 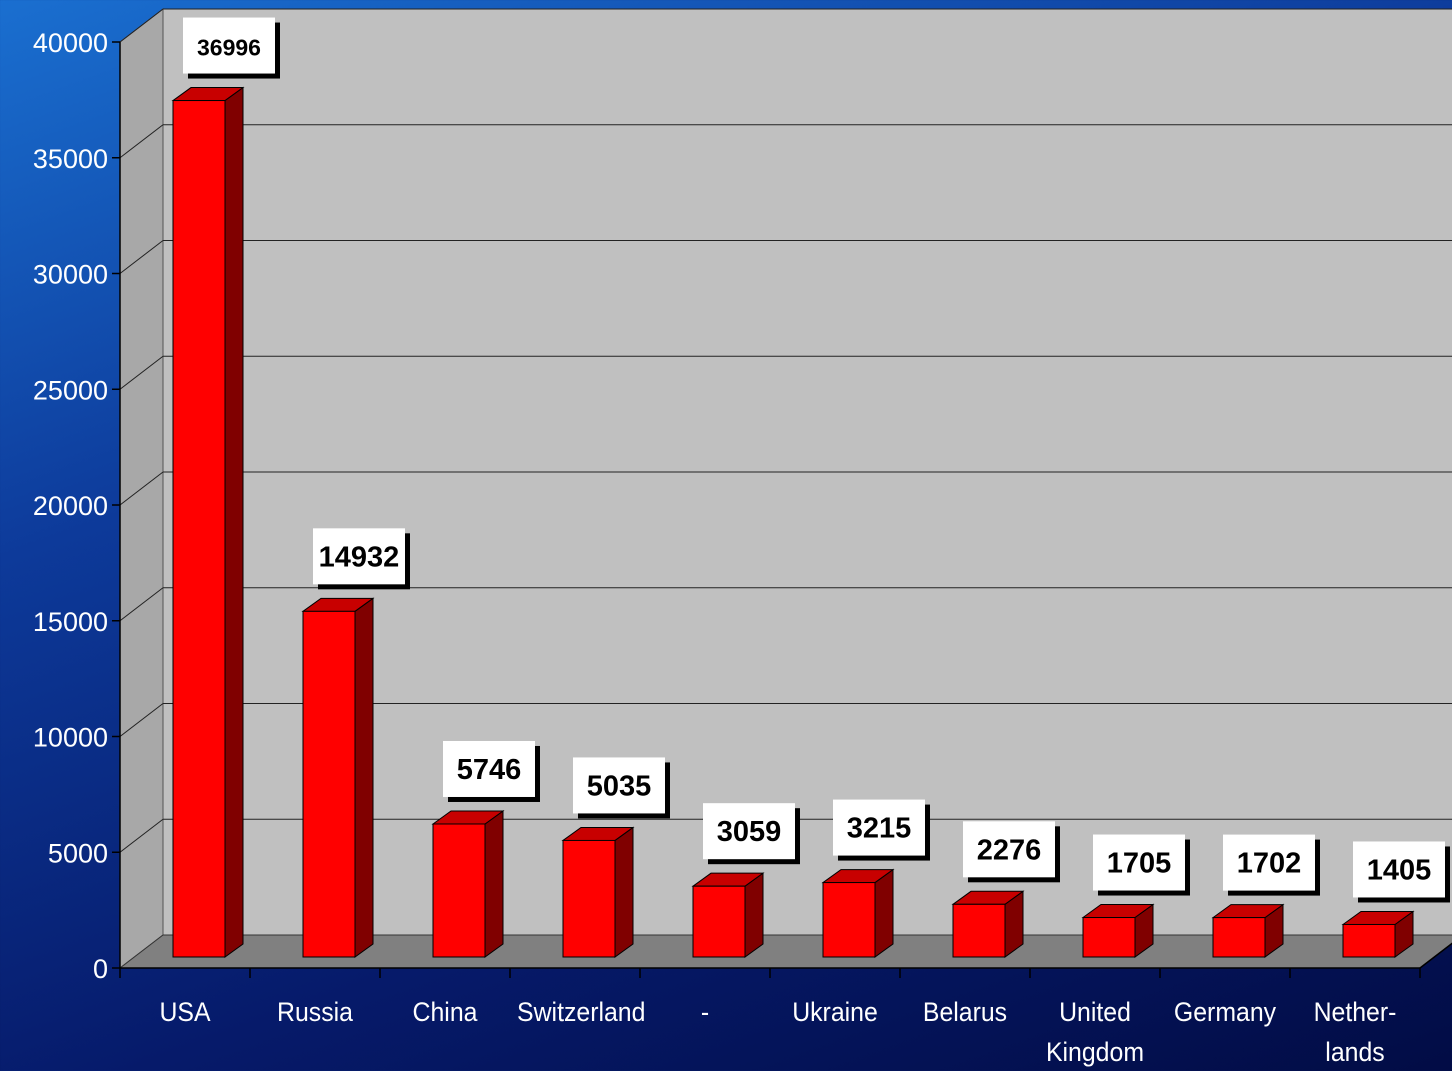 I want to click on y-tick-label: 25000, so click(x=70, y=390).